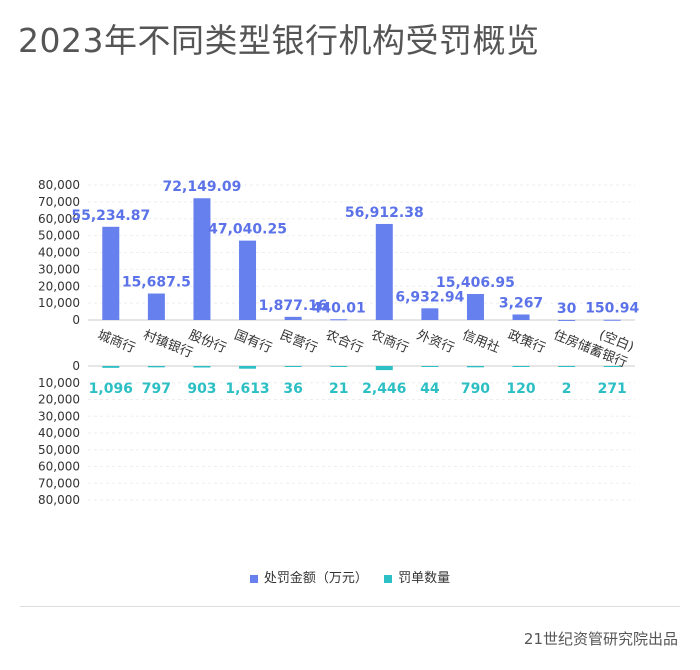 Image resolution: width=700 pixels, height=670 pixels. I want to click on category-label: 农合行, so click(344, 342).